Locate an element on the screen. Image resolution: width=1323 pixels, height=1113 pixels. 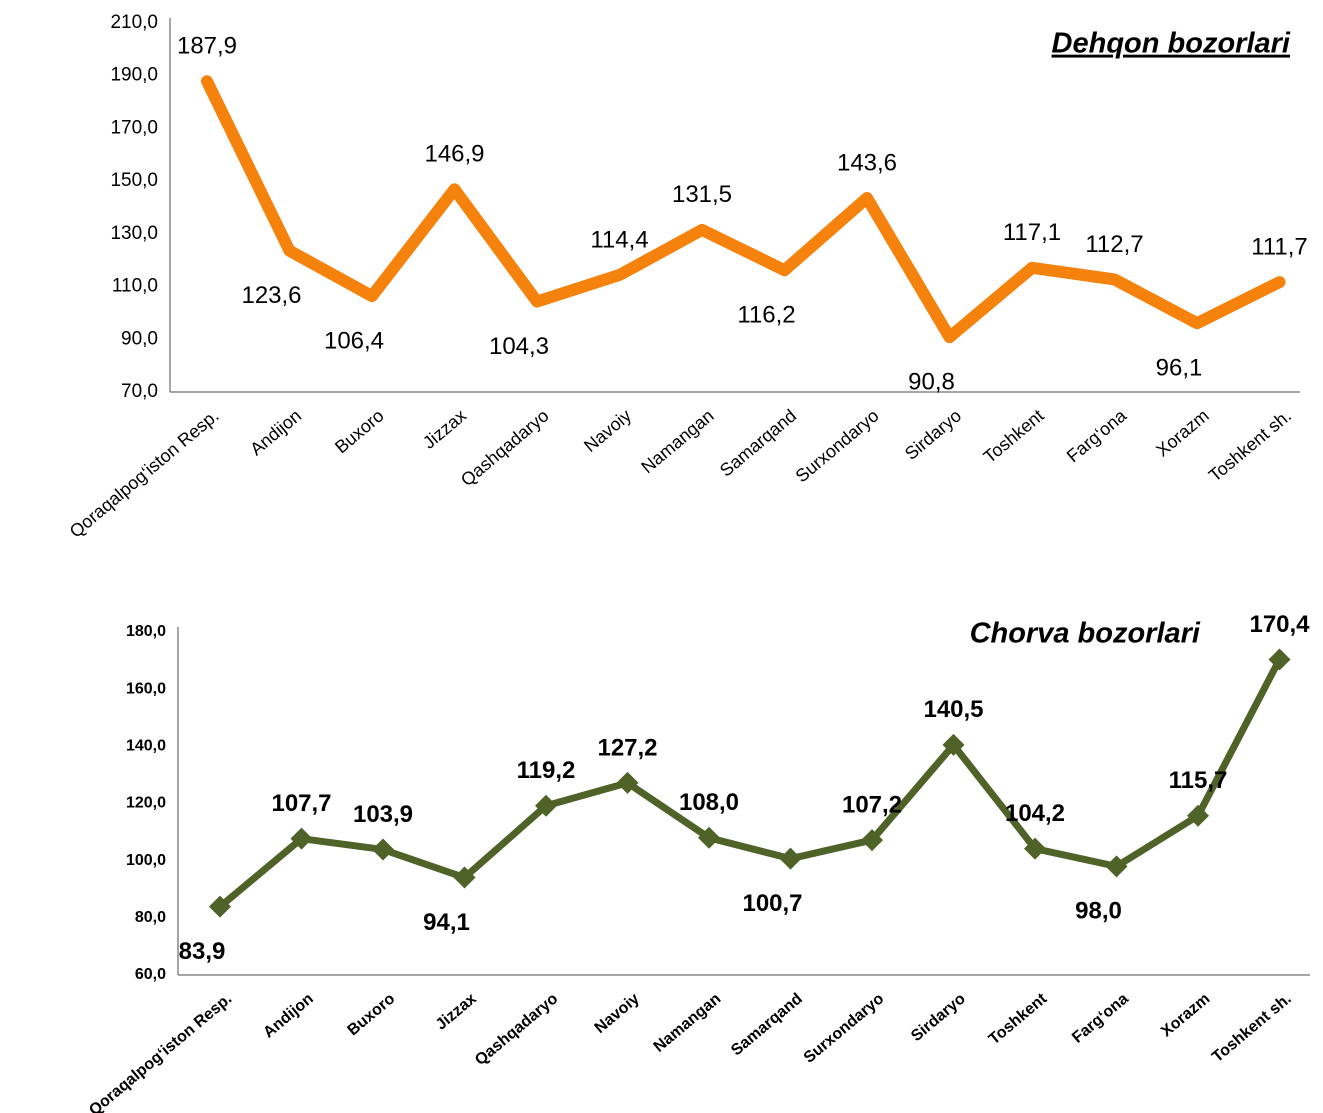
data-label: 90,8 is located at coordinates (931, 382).